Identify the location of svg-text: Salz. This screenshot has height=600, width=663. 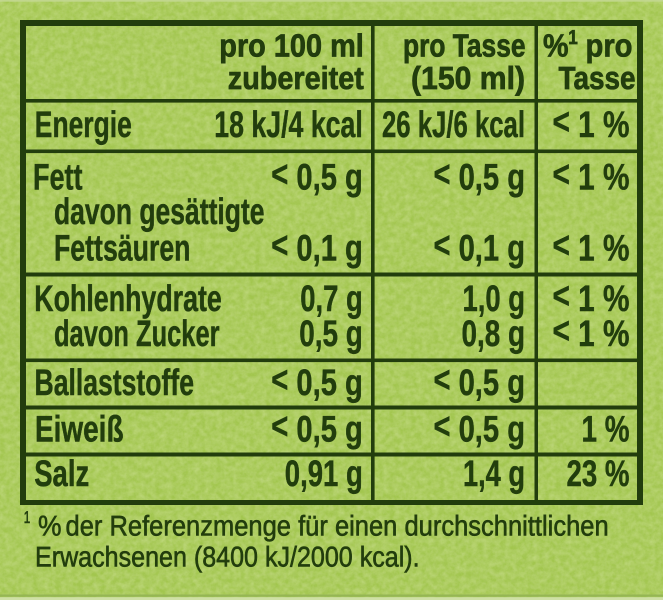
(61, 473).